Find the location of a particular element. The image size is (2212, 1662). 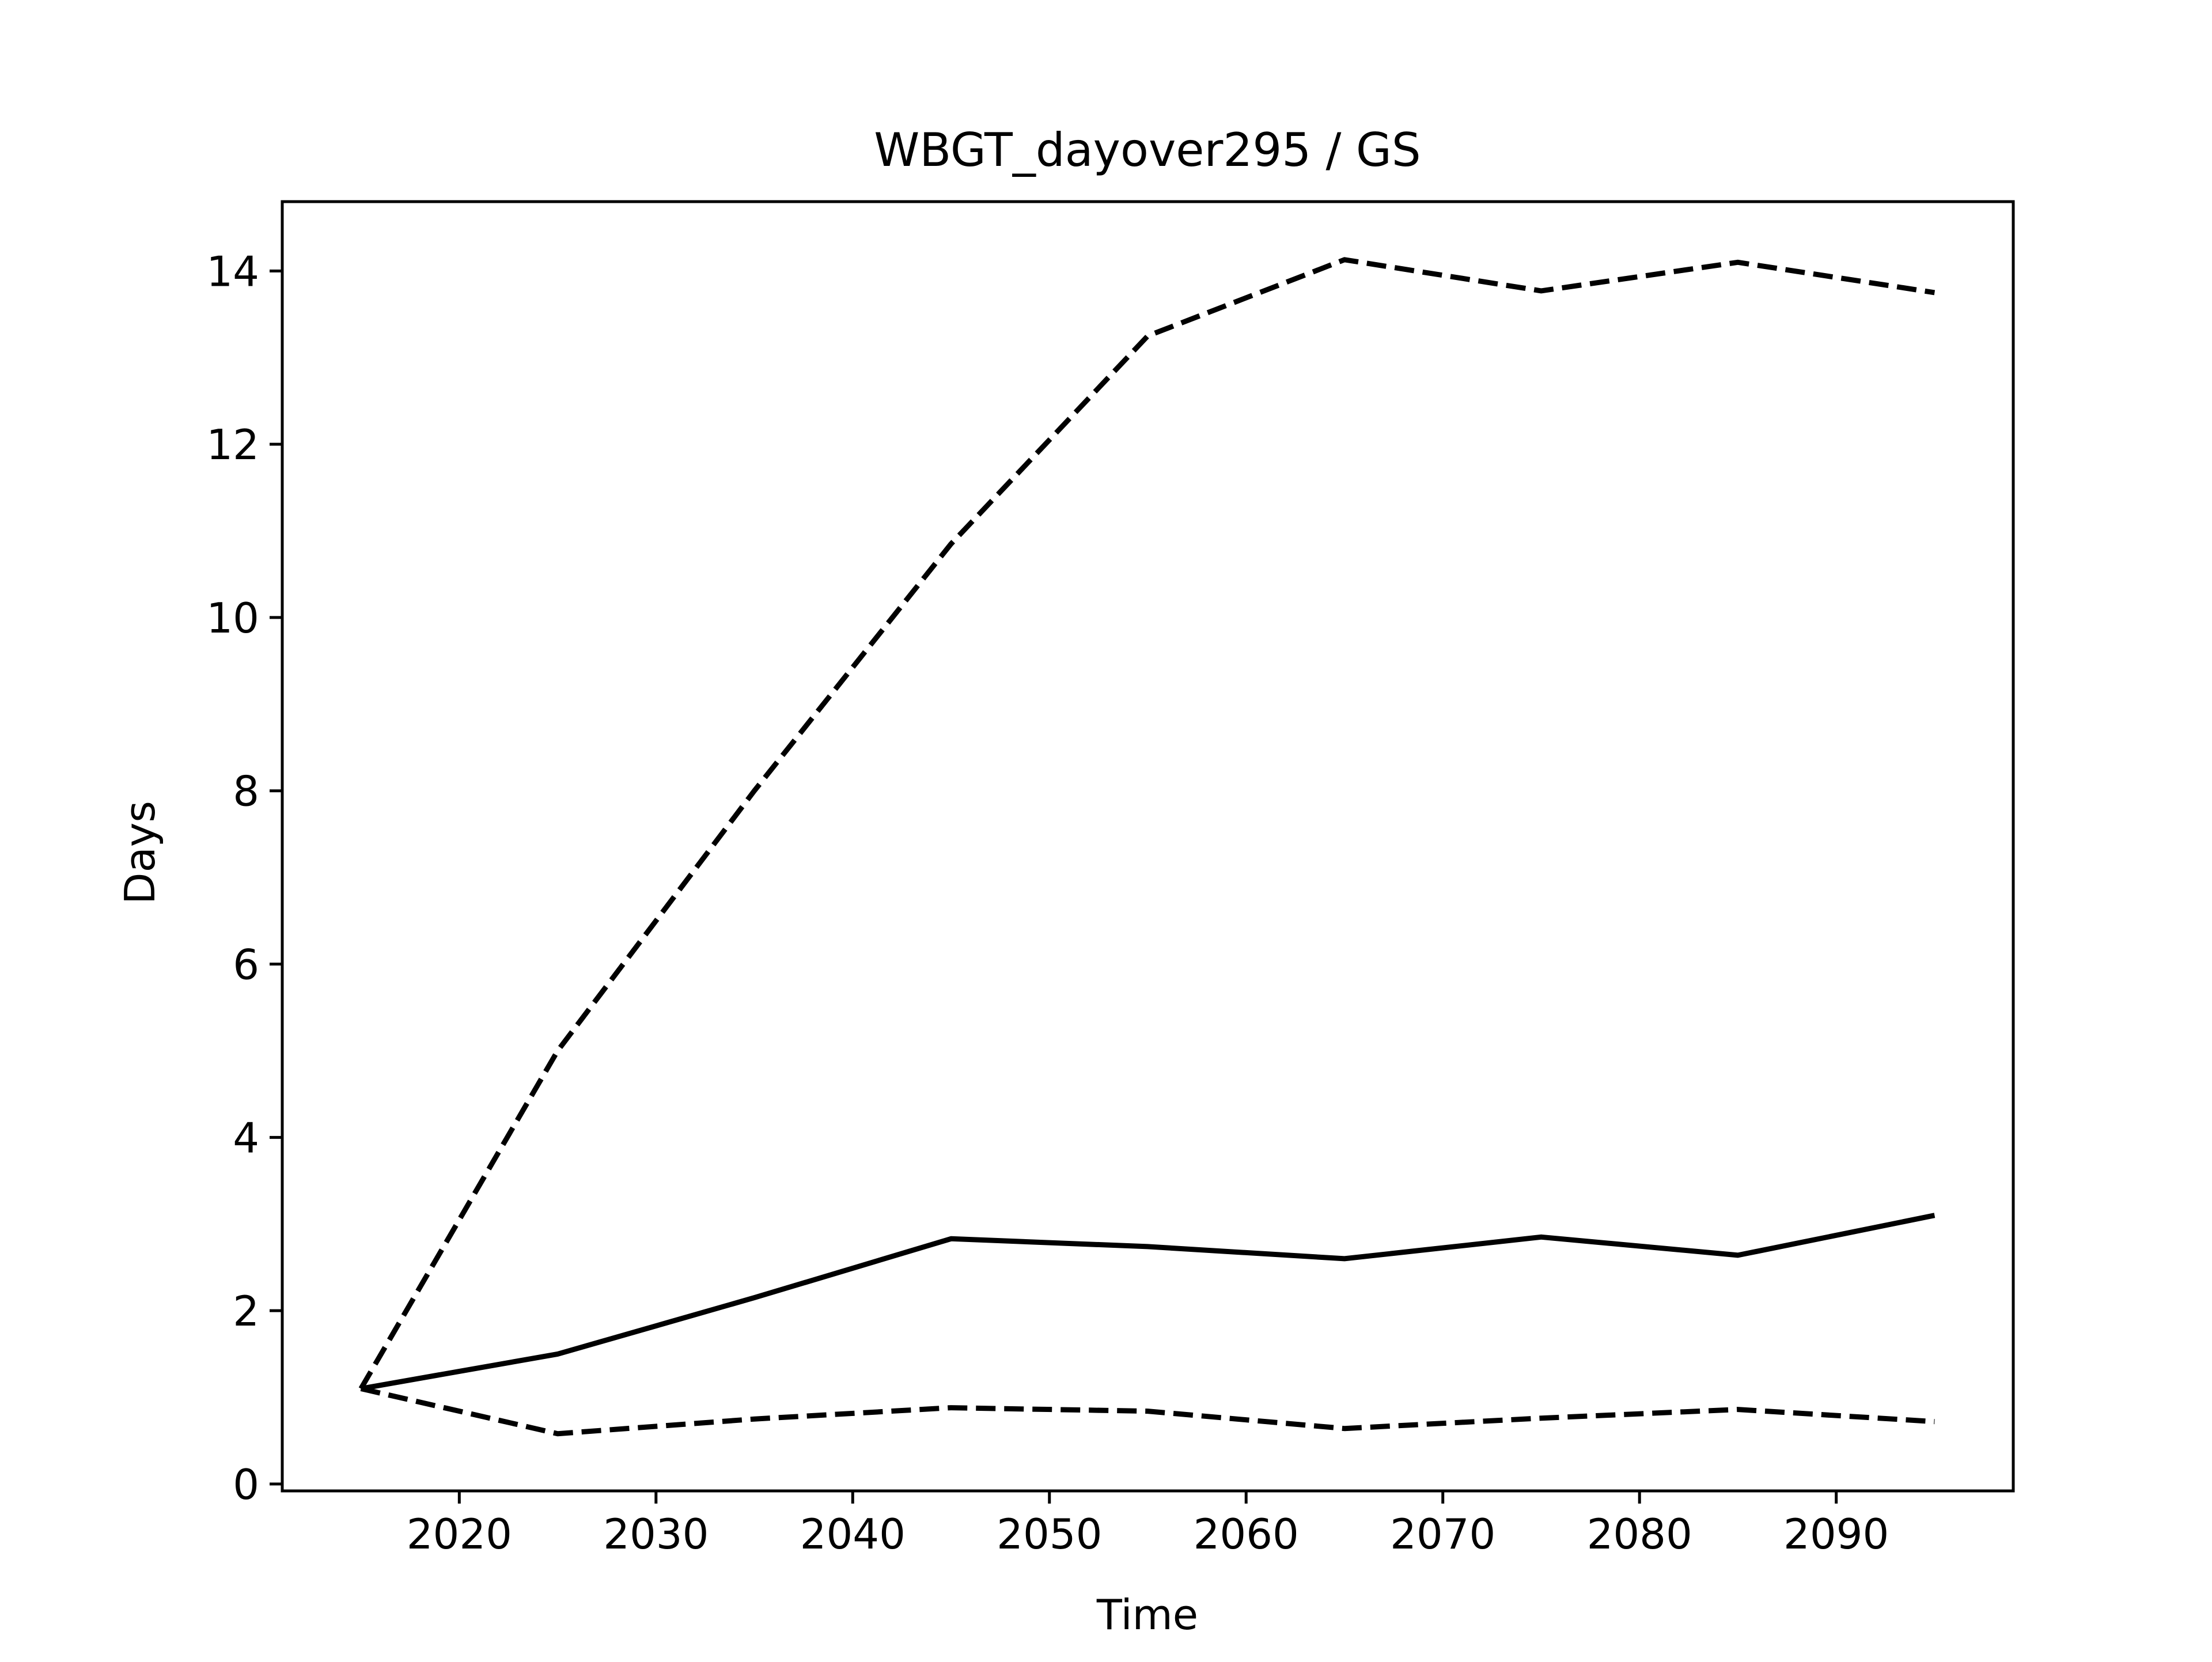

y-tick-label: 0 is located at coordinates (246, 1484).